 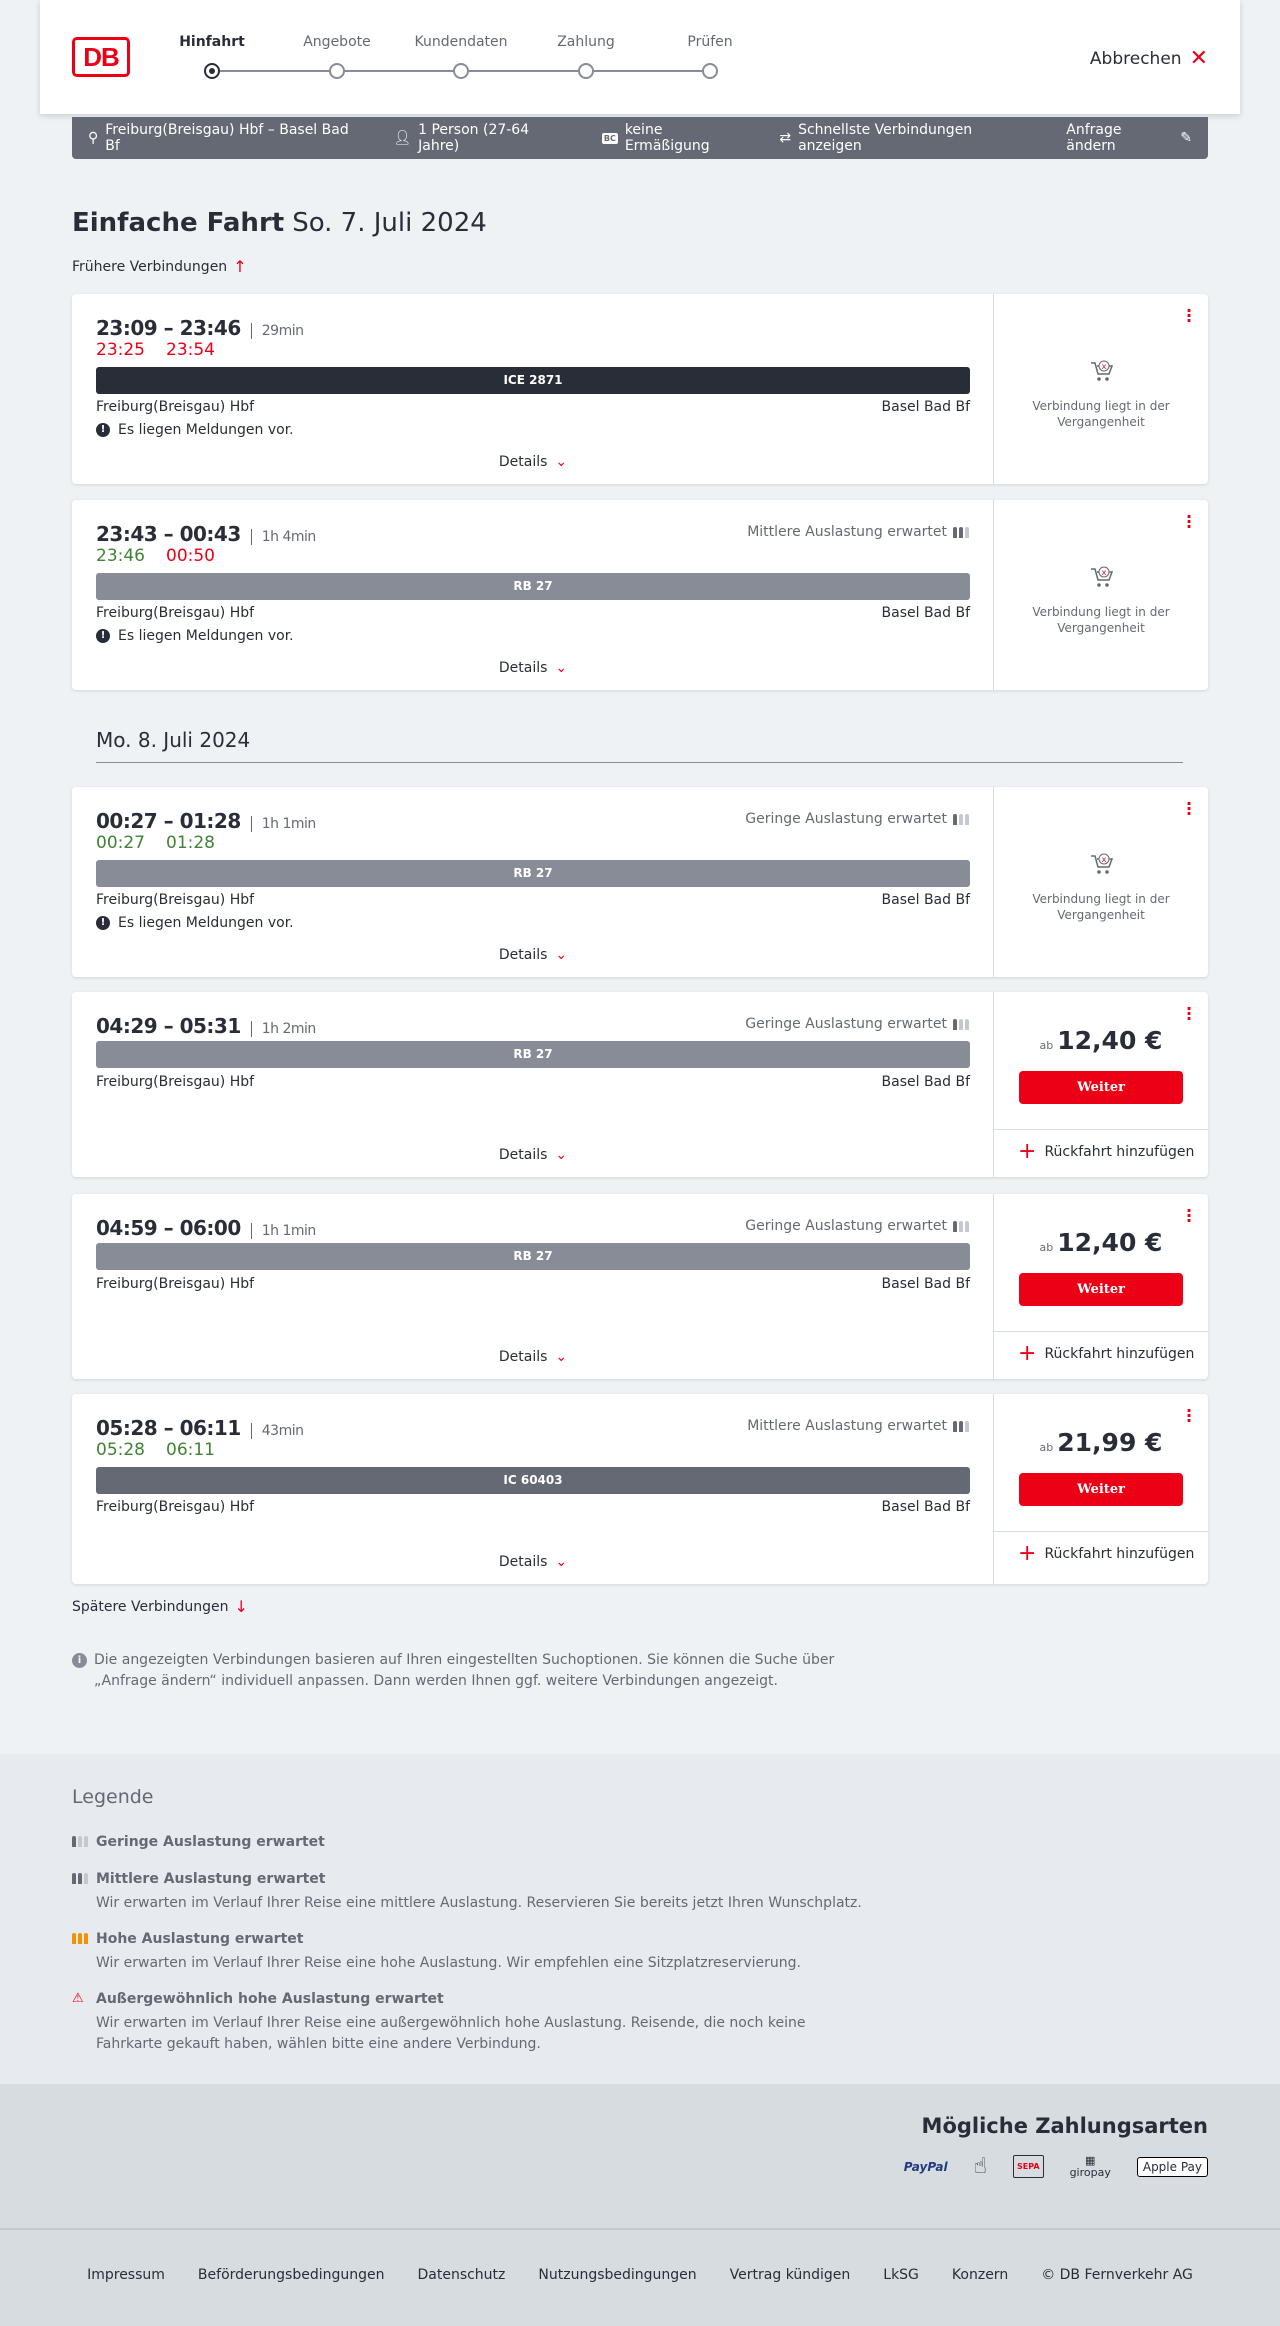 I want to click on passengers: 👤︎ 1 Person (27-64 Jahre), so click(x=482, y=138).